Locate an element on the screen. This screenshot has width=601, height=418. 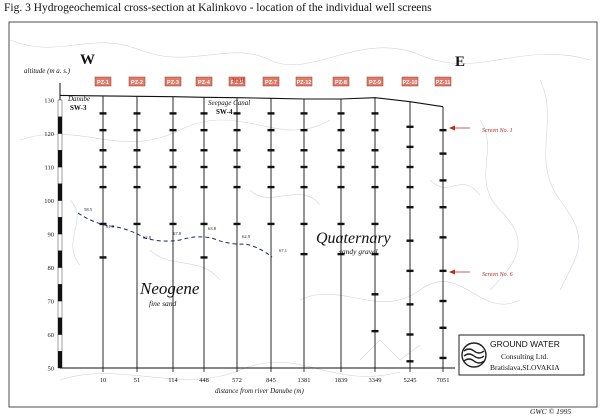
well-pz-1: PZ-1 is located at coordinates (103, 222).